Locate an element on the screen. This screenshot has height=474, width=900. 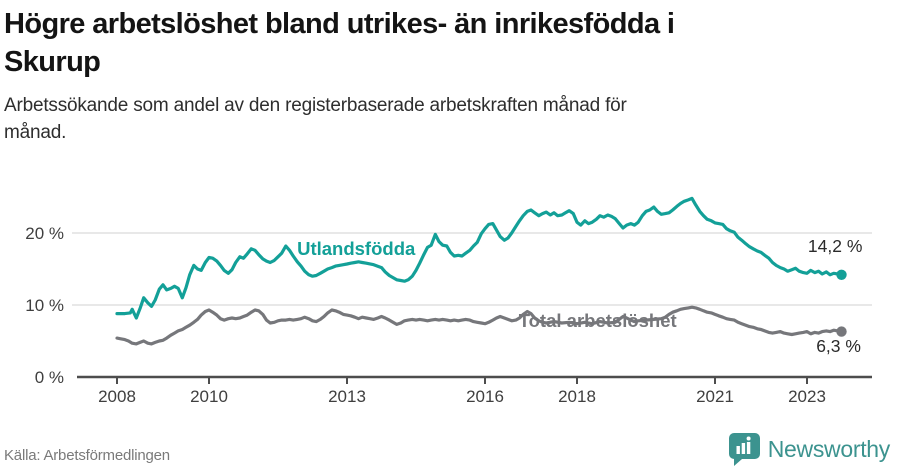
chart-subtitle-line-2: månad. is located at coordinates (35, 132).